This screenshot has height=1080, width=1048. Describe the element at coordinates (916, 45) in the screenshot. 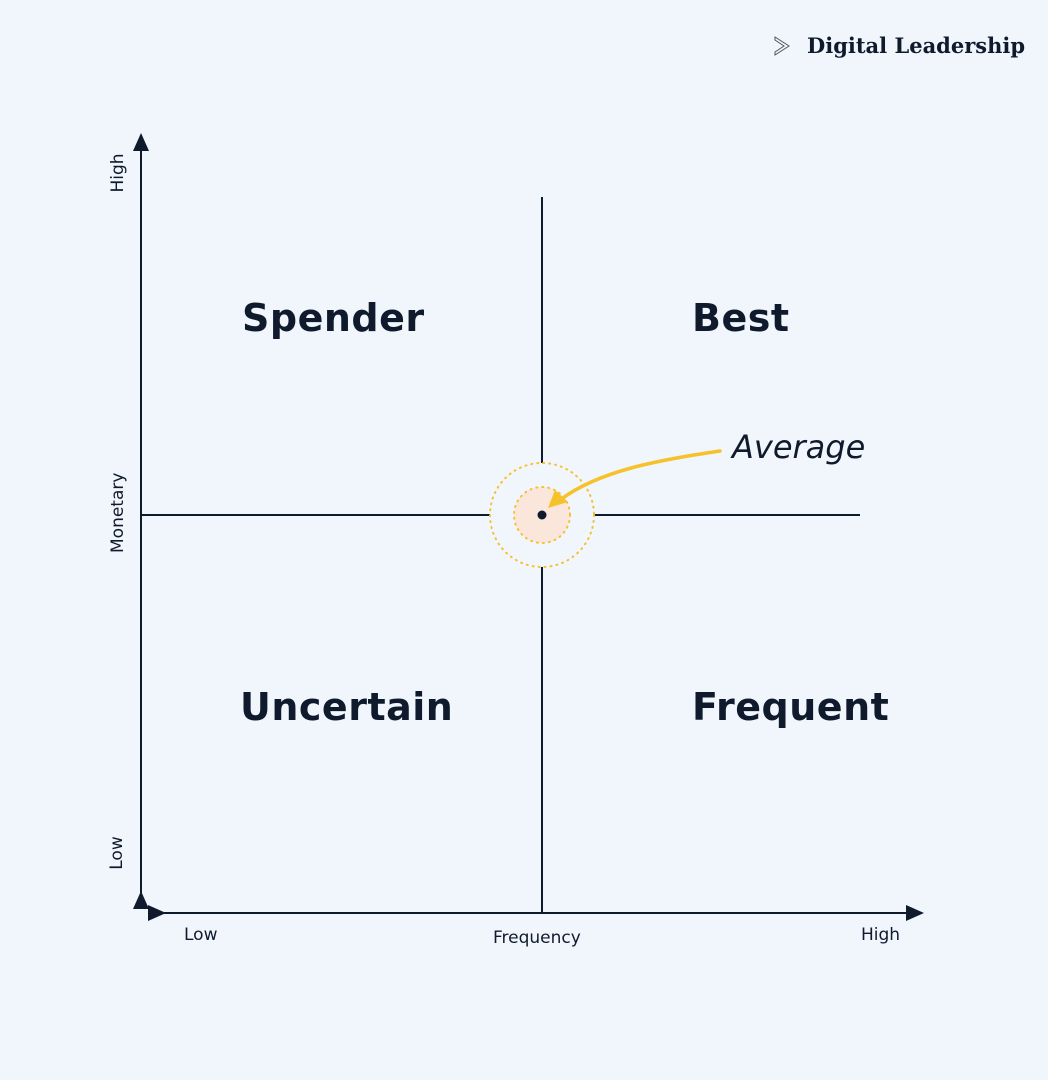

I see `brand-name: Digital Leadership` at that location.